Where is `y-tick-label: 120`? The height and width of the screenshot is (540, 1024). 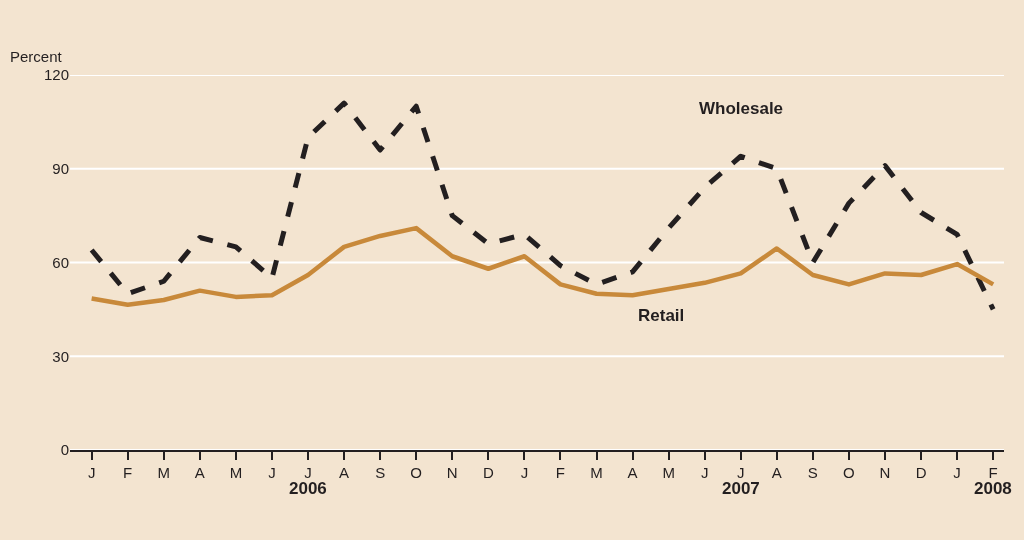
y-tick-label: 120 is located at coordinates (56, 75).